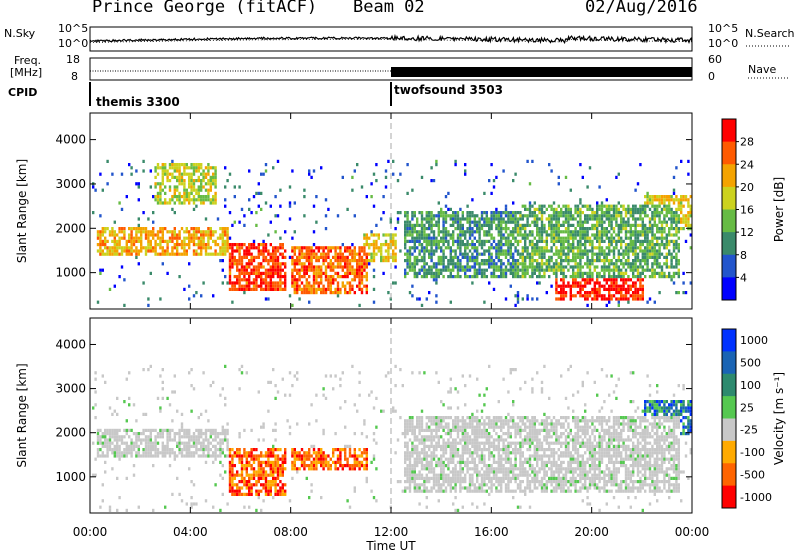 The width and height of the screenshot is (800, 554). I want to click on colorbar-segment, so click(729, 153).